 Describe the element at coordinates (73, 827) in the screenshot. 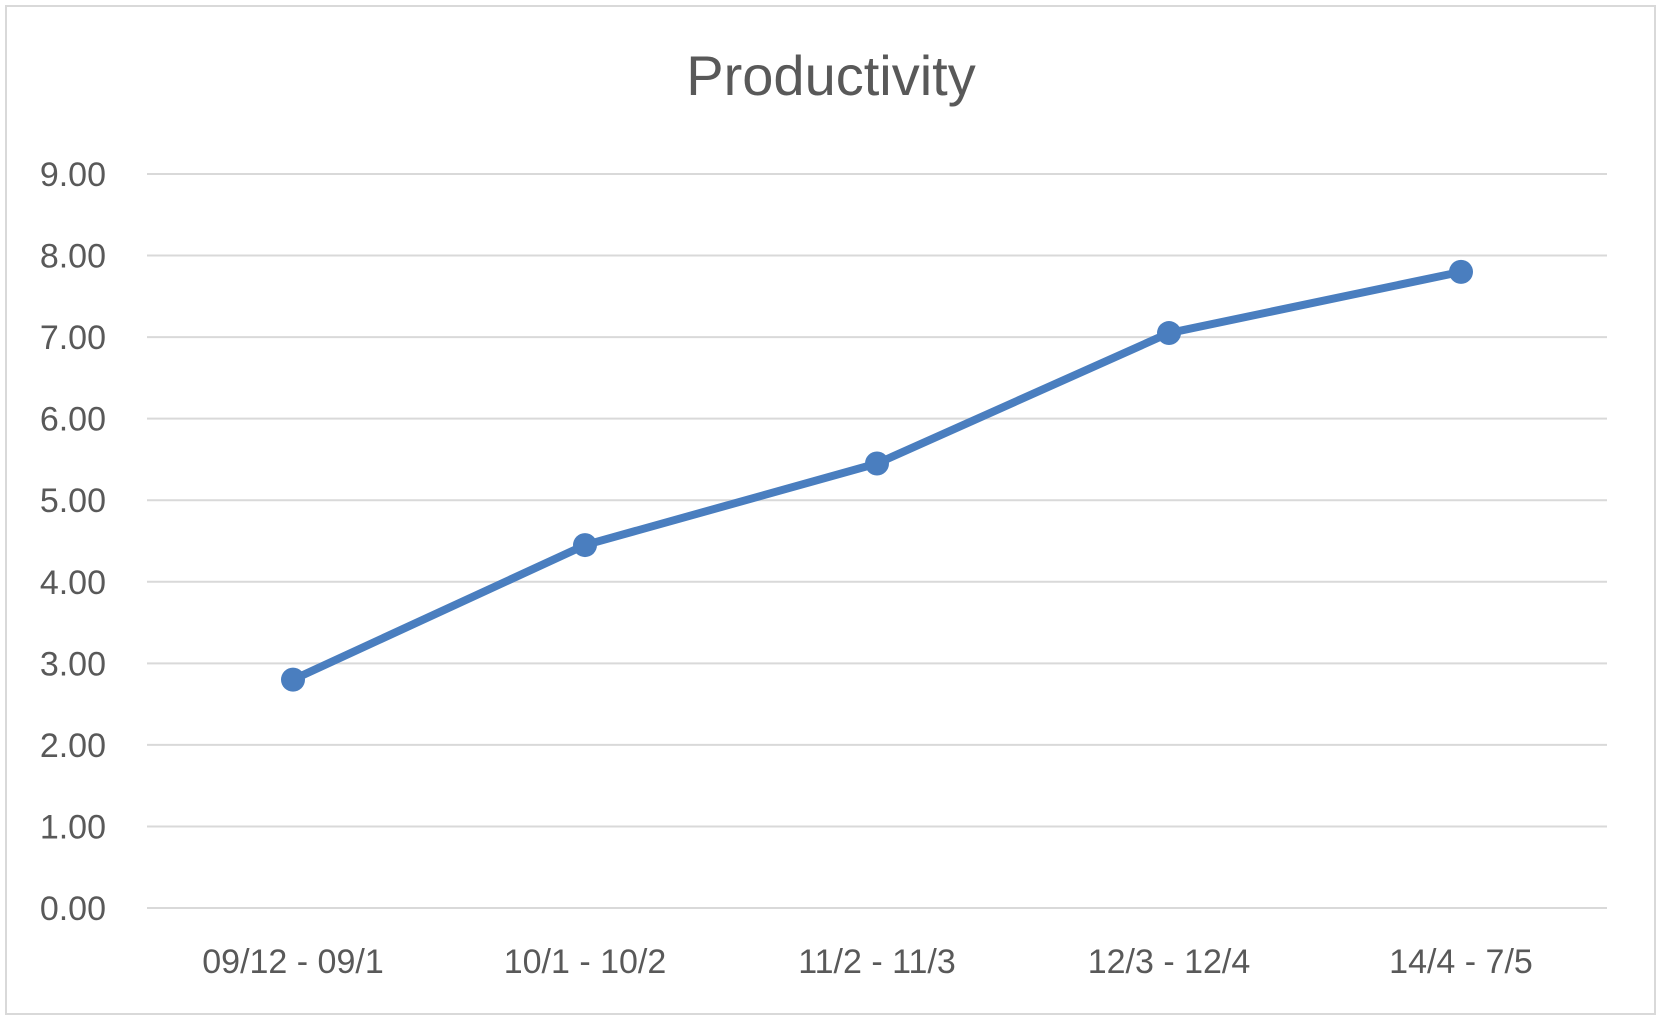

I see `y-tick-label: 1.00` at that location.